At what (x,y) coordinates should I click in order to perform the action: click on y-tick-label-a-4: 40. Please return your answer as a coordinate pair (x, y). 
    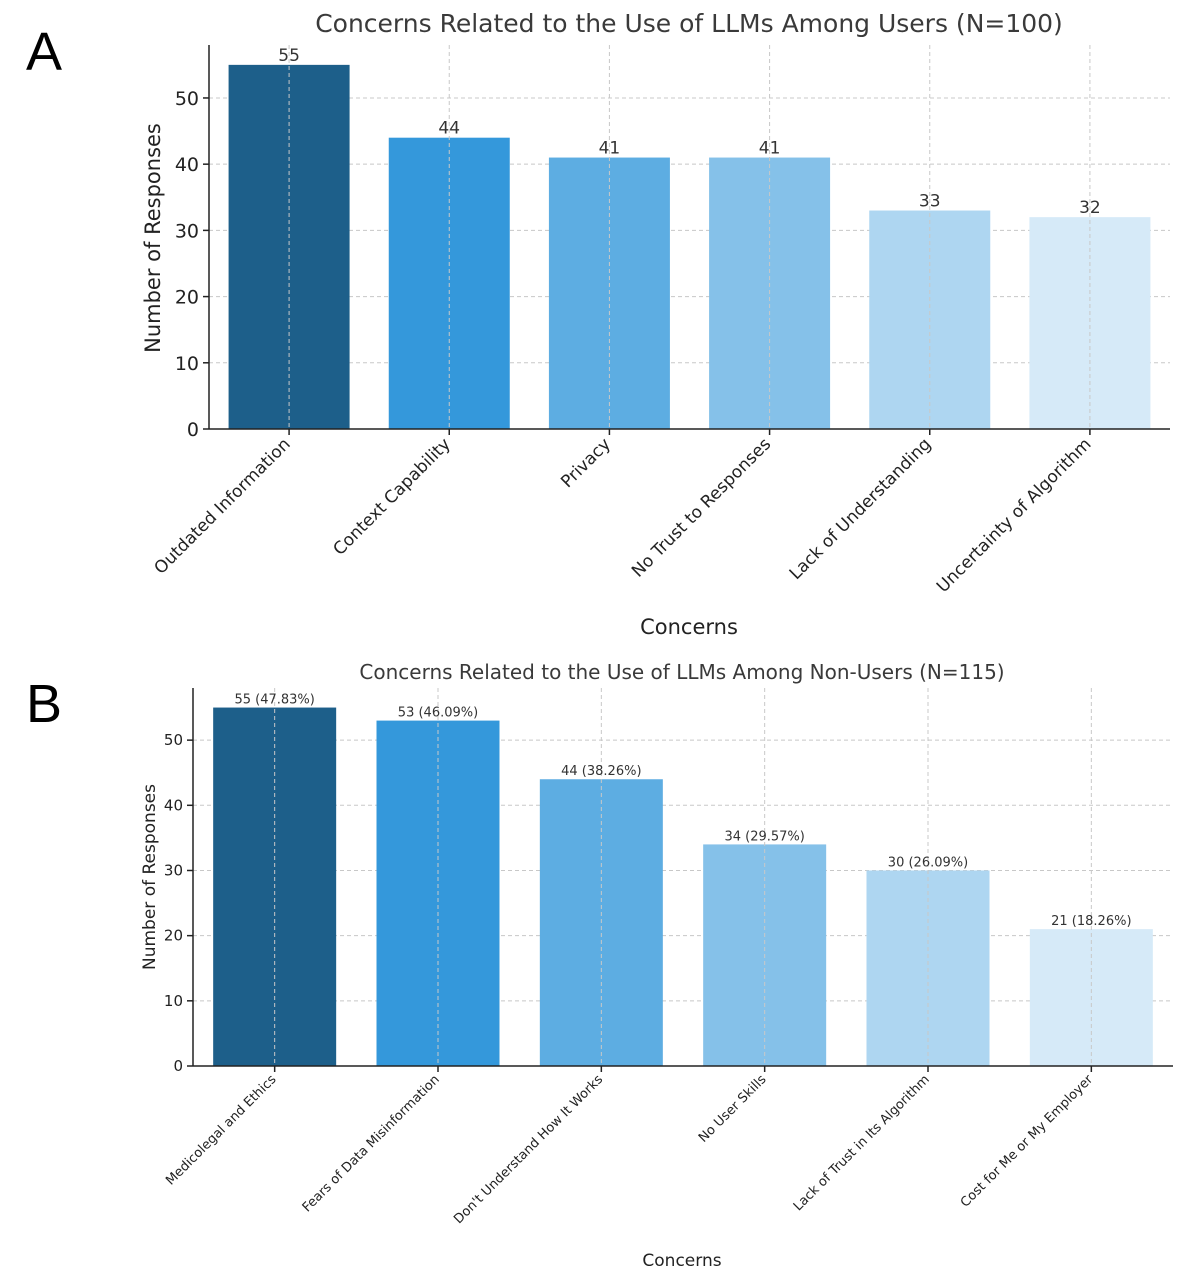
    Looking at the image, I should click on (187, 165).